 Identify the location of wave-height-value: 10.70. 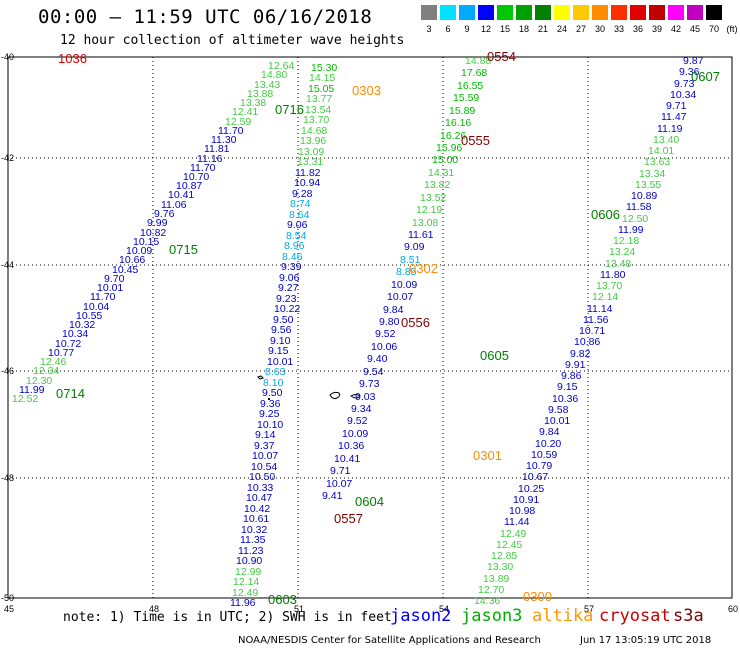
(196, 177).